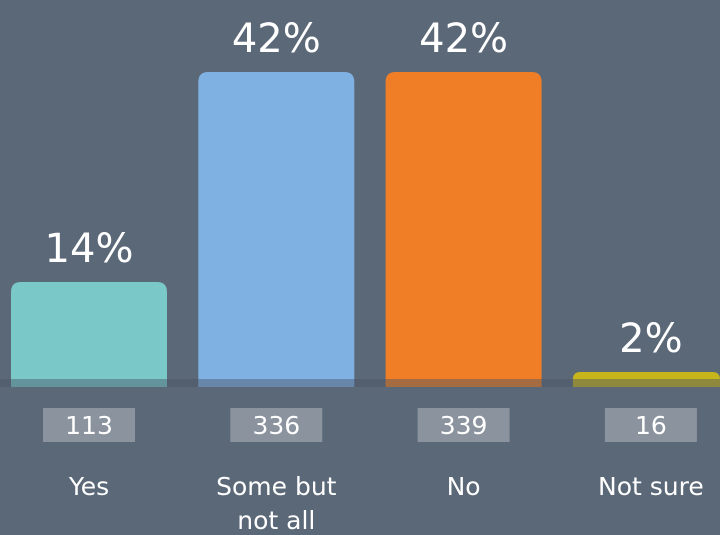 This screenshot has width=720, height=535. I want to click on count-label-2: 339, so click(464, 425).